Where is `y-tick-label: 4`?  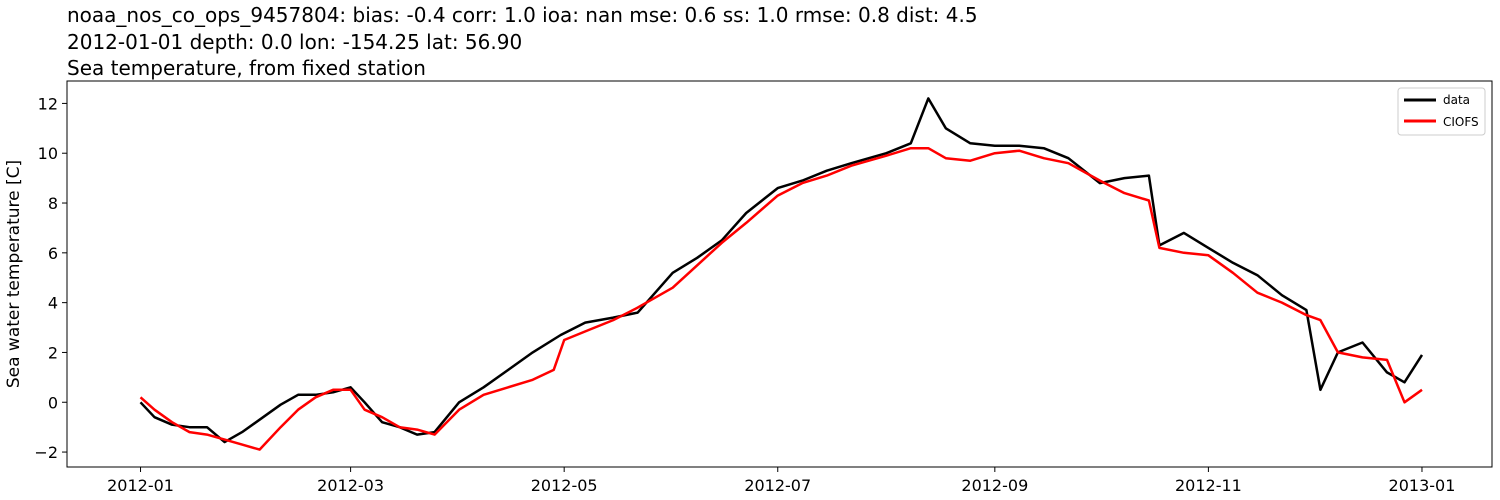
y-tick-label: 4 is located at coordinates (53, 303).